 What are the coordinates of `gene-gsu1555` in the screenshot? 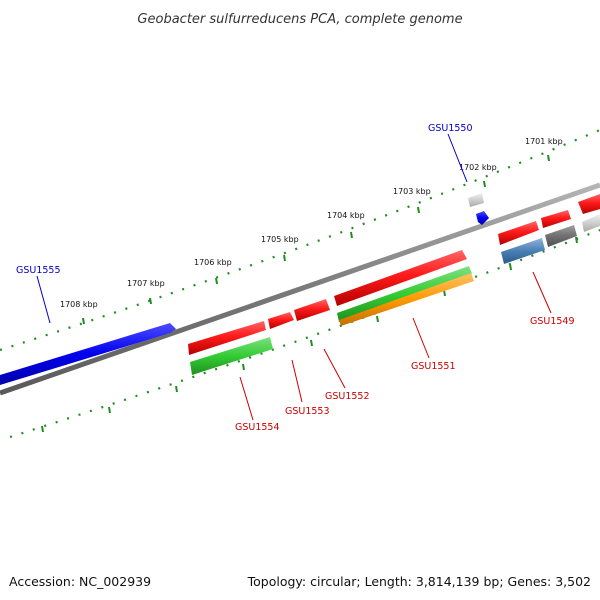 It's located at (88, 354).